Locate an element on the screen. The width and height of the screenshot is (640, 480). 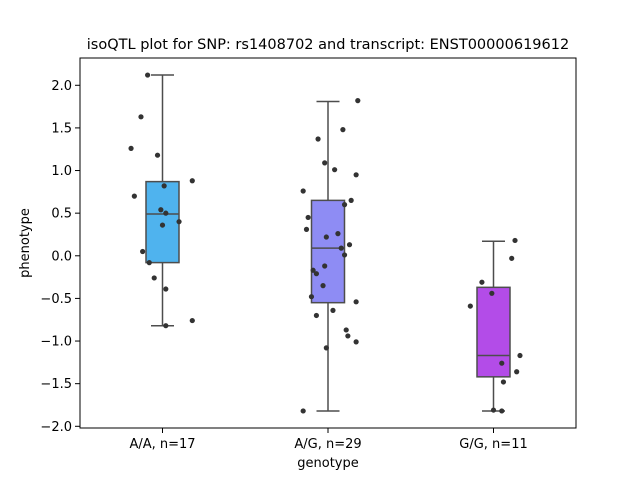
y-tick-label: −1.5 is located at coordinates (56, 384).